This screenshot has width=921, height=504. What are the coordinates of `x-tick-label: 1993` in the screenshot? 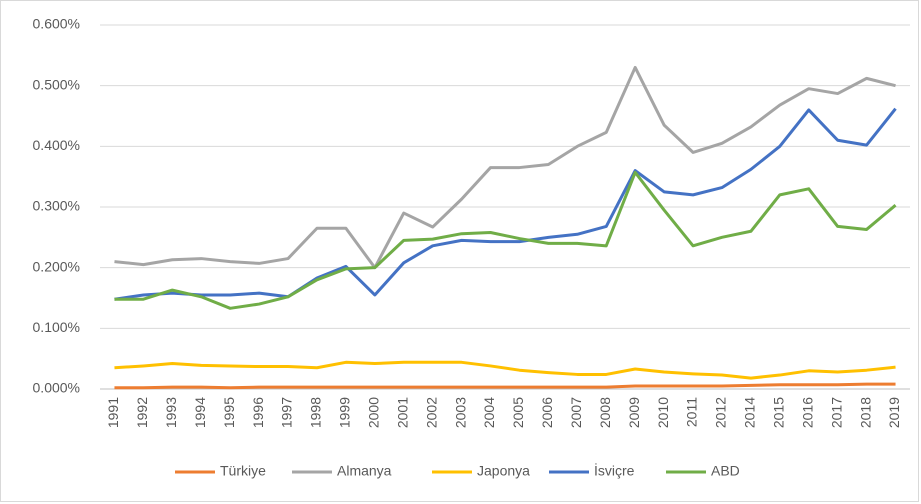 It's located at (171, 412).